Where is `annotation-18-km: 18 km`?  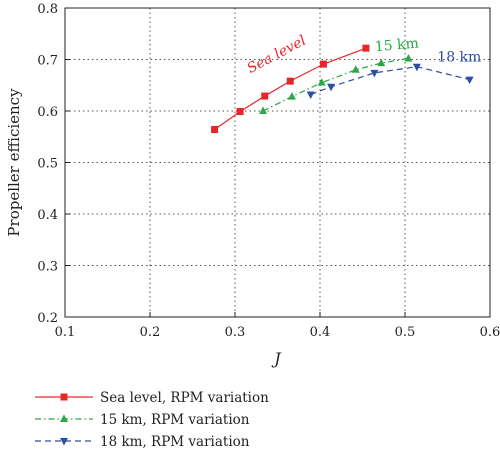 annotation-18-km: 18 km is located at coordinates (459, 58).